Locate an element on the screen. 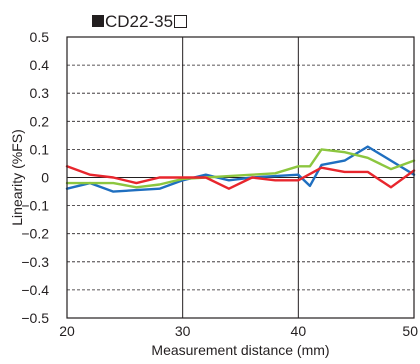 The image size is (420, 364). x-tick-label: 40 is located at coordinates (299, 331).